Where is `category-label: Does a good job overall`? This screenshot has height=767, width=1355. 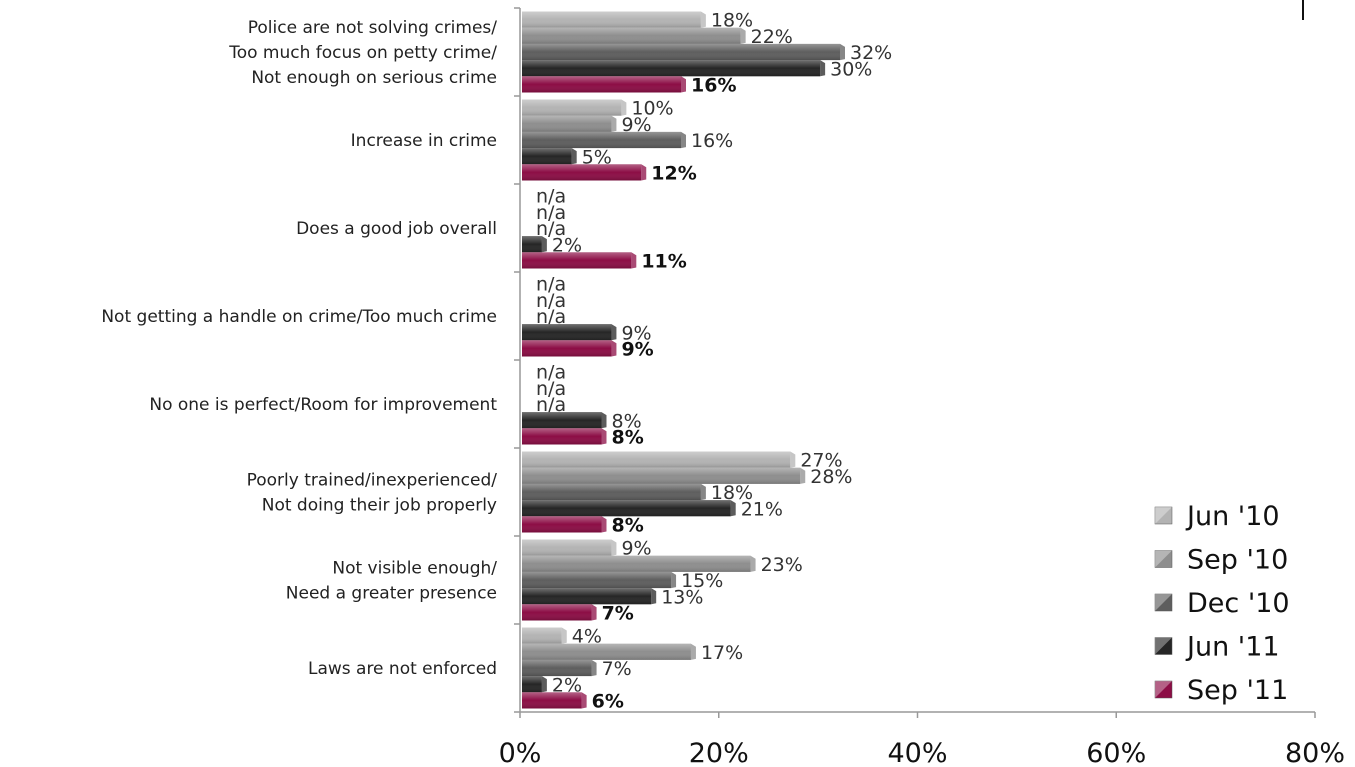 category-label: Does a good job overall is located at coordinates (396, 229).